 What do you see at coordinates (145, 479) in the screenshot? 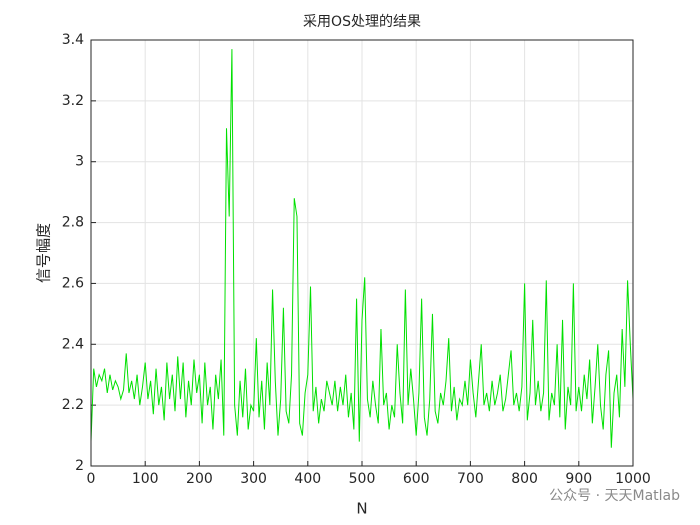
I see `x-tick-label: 100` at bounding box center [145, 479].